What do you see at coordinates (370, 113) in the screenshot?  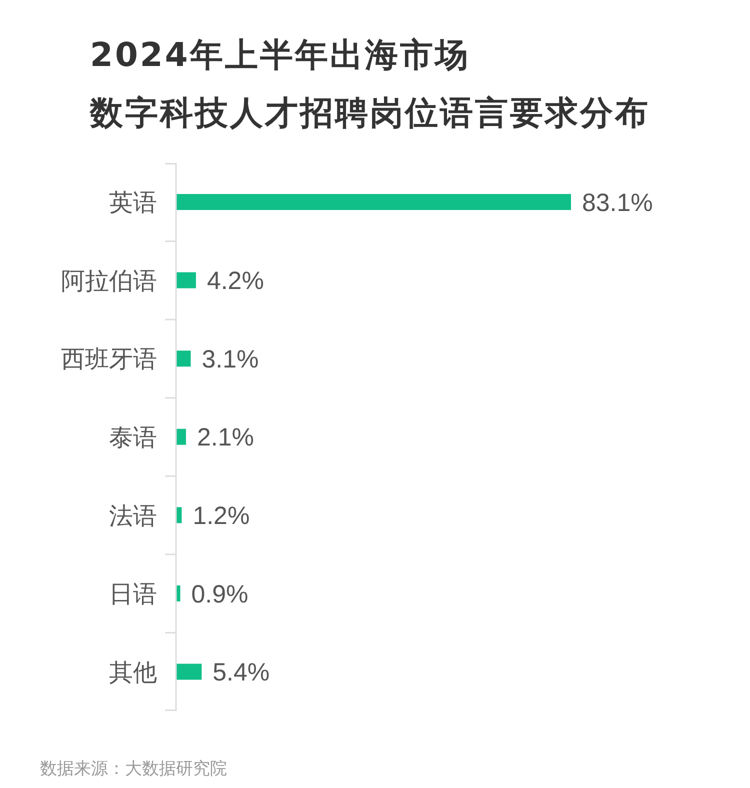 I see `chart-subtitle: 数字科技人才招聘岗位语言要求分布` at bounding box center [370, 113].